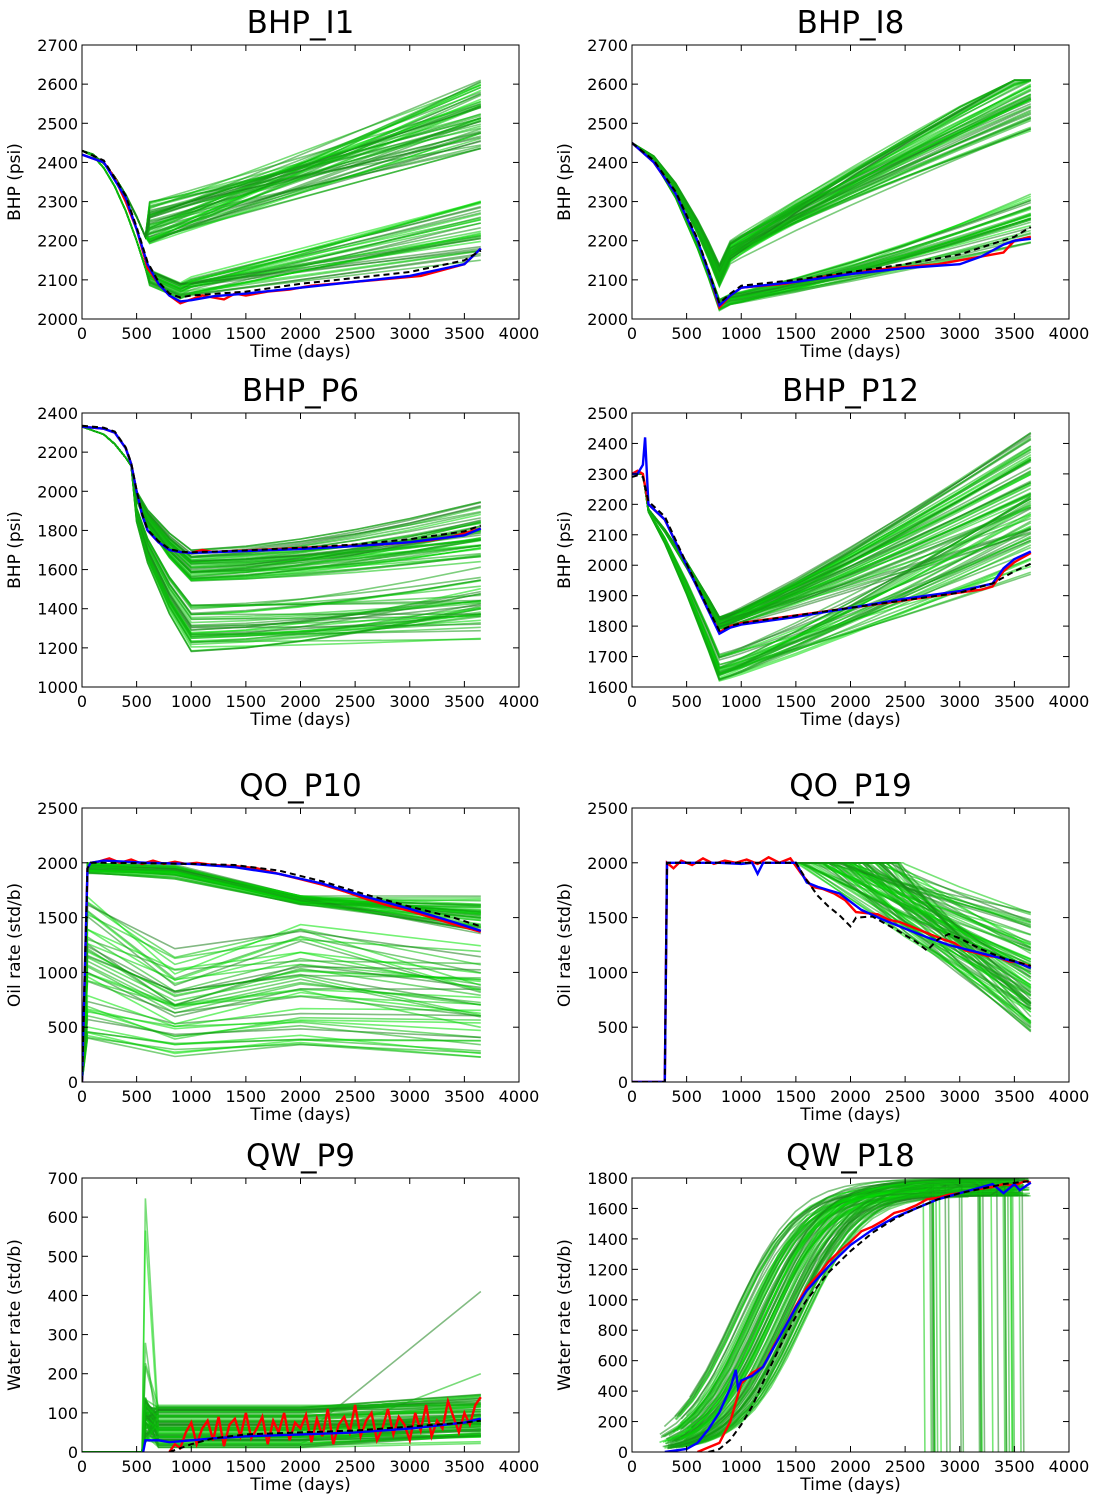  Describe the element at coordinates (851, 23) in the screenshot. I see `chart-title: BHP_I8` at that location.